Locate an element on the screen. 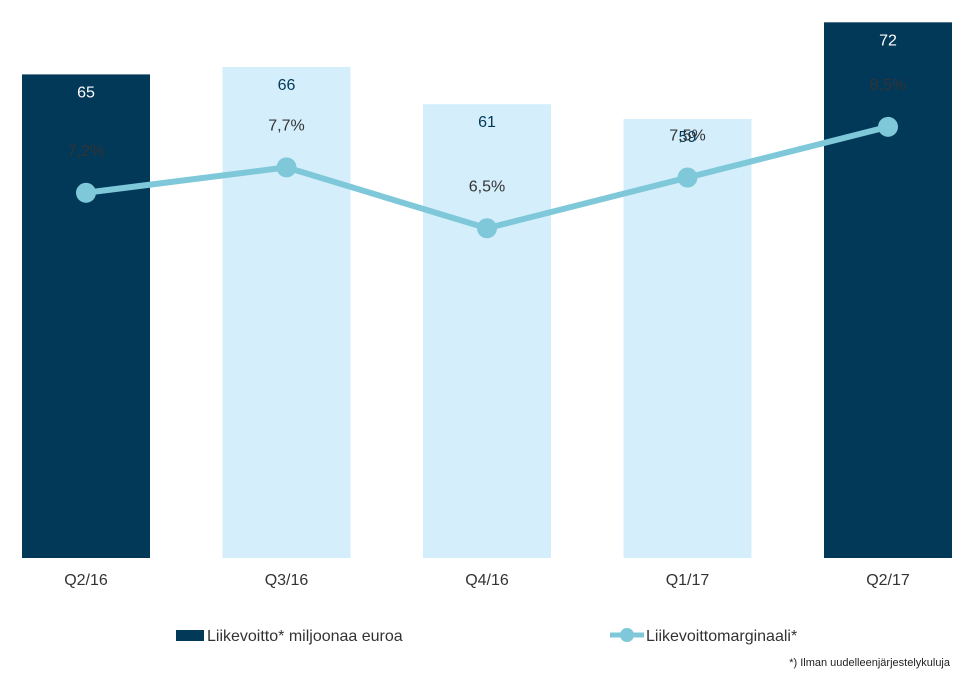 The width and height of the screenshot is (980, 674). bar-value-label-2: 61 is located at coordinates (487, 122).